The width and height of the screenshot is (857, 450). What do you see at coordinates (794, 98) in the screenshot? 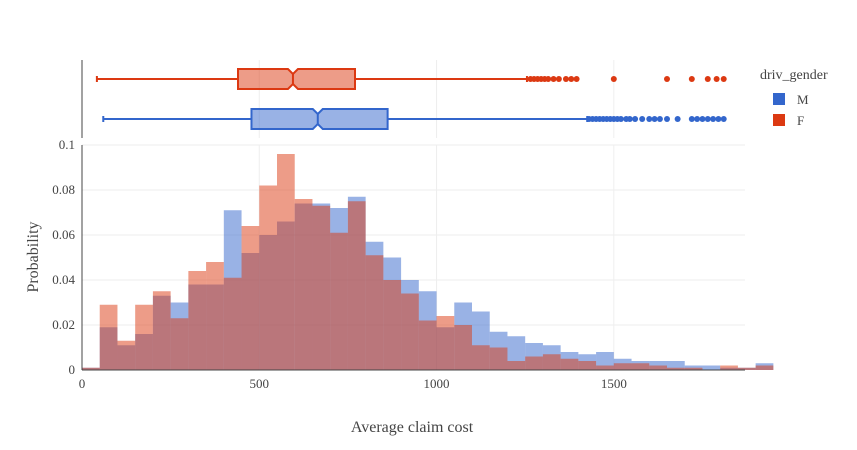
I see `legend: driv_gender M F` at bounding box center [794, 98].